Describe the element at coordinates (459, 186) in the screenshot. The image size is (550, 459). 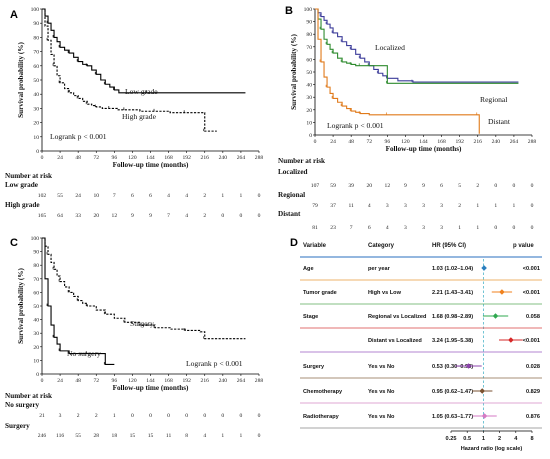
I see `risk-value: 5` at that location.